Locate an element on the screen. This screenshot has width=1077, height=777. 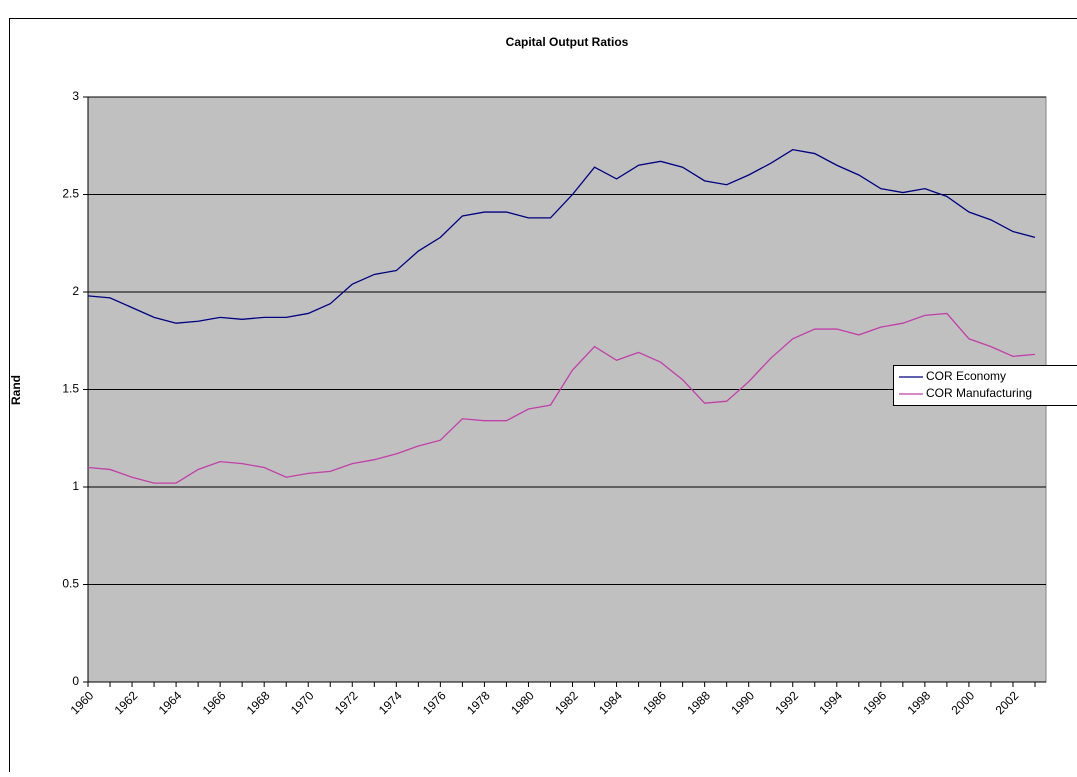
chart-title: Capital Output Ratios is located at coordinates (567, 42).